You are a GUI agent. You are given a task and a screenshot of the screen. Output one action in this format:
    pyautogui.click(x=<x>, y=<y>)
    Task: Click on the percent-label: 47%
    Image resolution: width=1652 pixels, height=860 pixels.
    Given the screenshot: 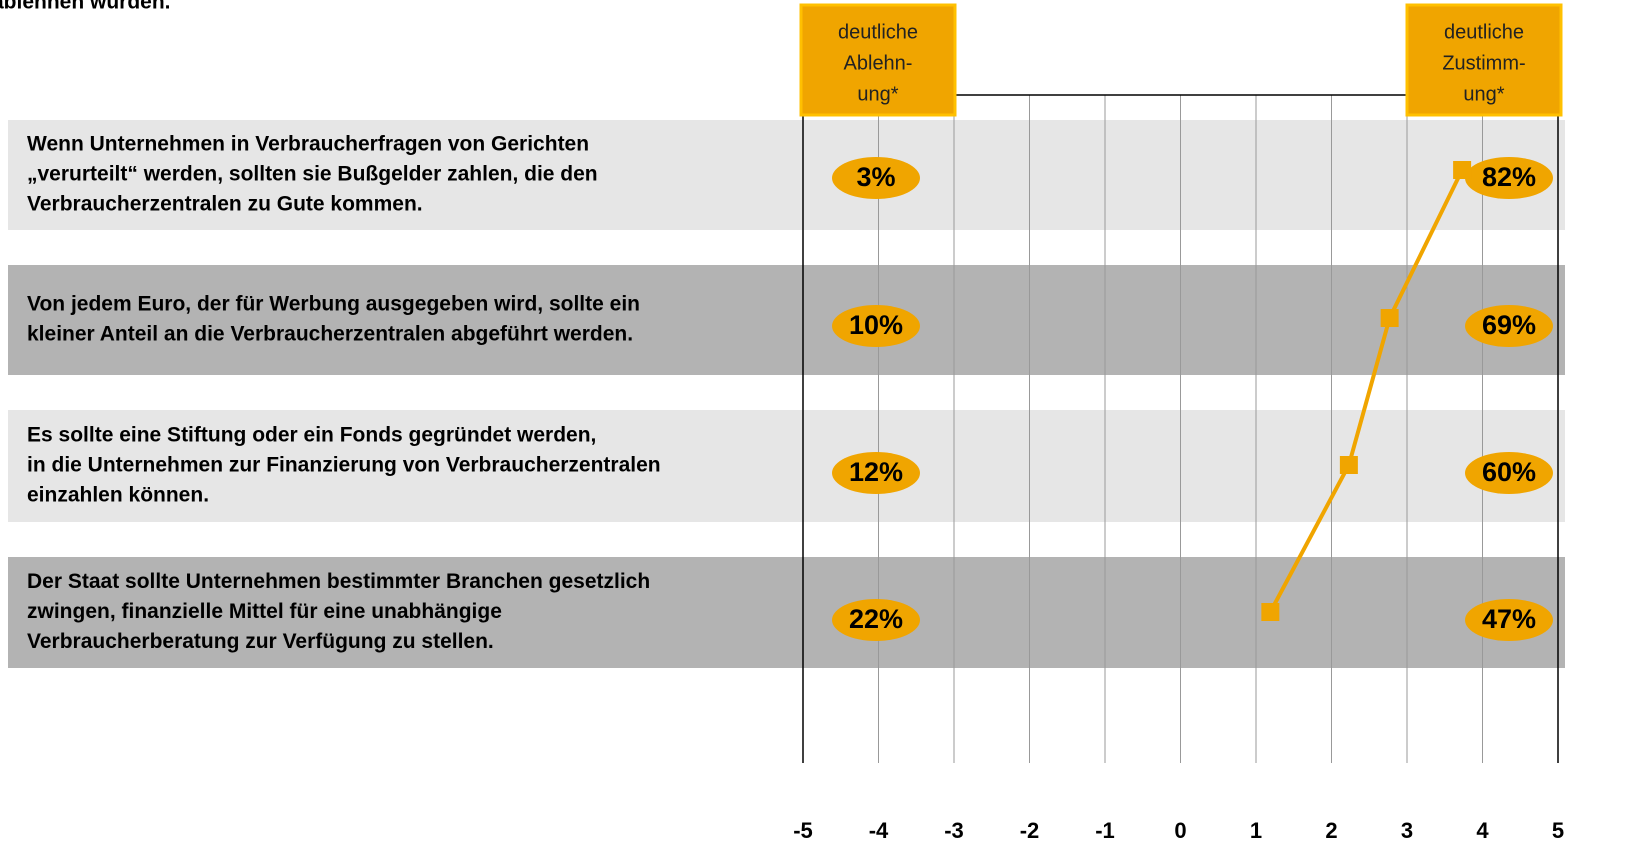 What is the action you would take?
    pyautogui.click(x=1509, y=619)
    